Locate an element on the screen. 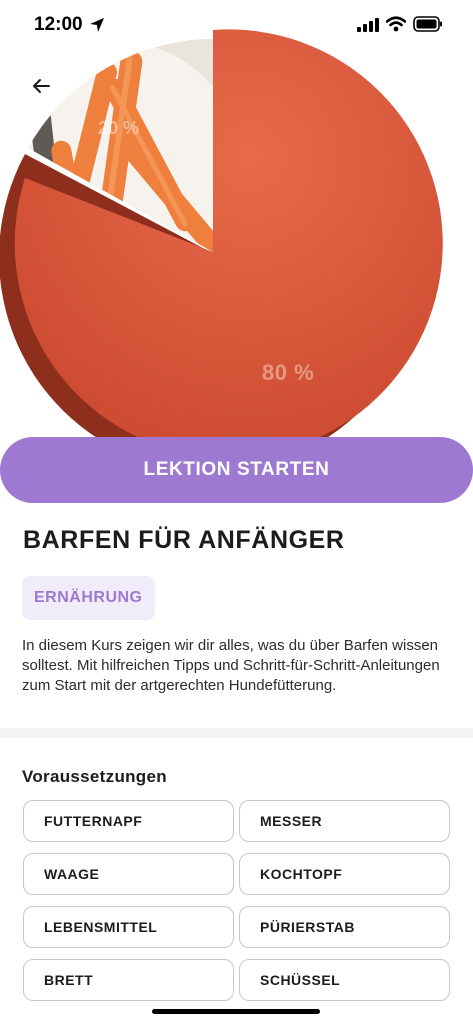  start-lesson-button: LEKTION STARTEN is located at coordinates (236, 470).